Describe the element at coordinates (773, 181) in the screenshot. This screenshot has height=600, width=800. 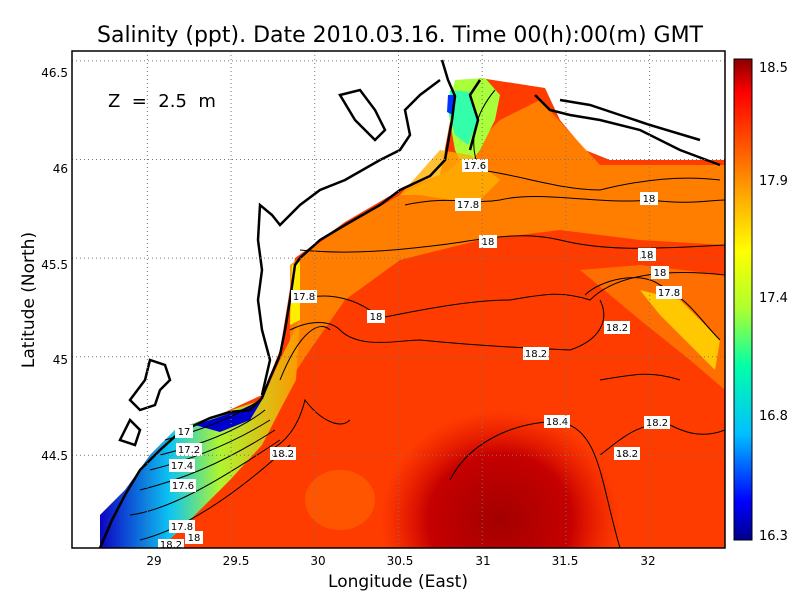
I see `colorbar-tick-label: 17.9` at that location.